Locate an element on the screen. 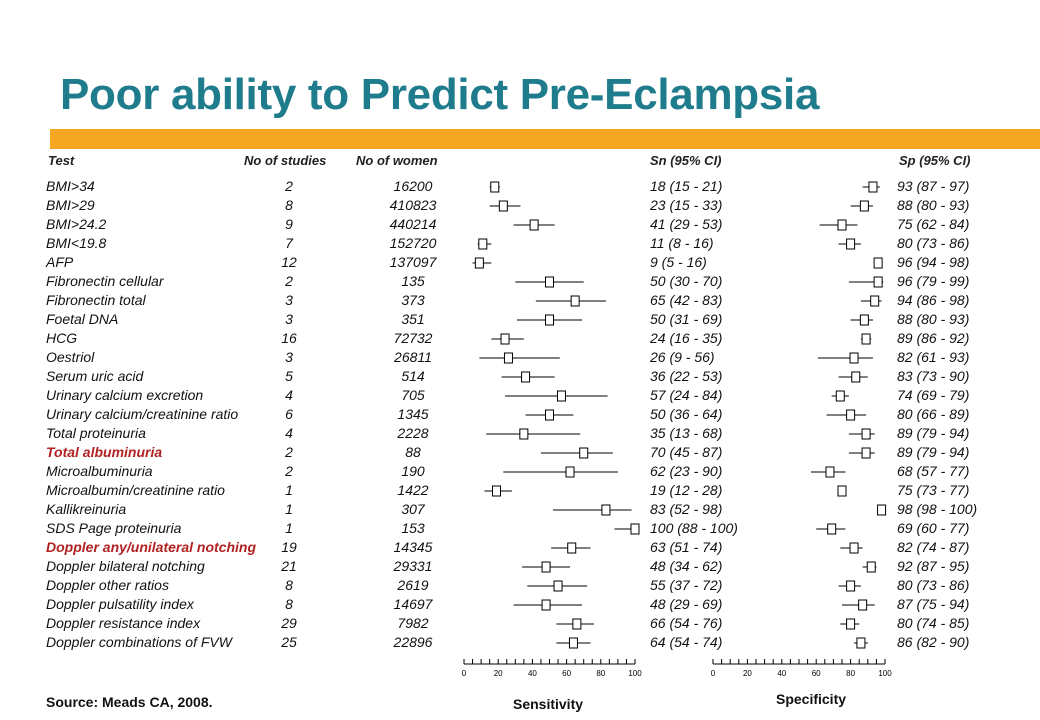 This screenshot has width=1040, height=720. row-test-label: Urinary calcium/creatinine ratio is located at coordinates (142, 414).